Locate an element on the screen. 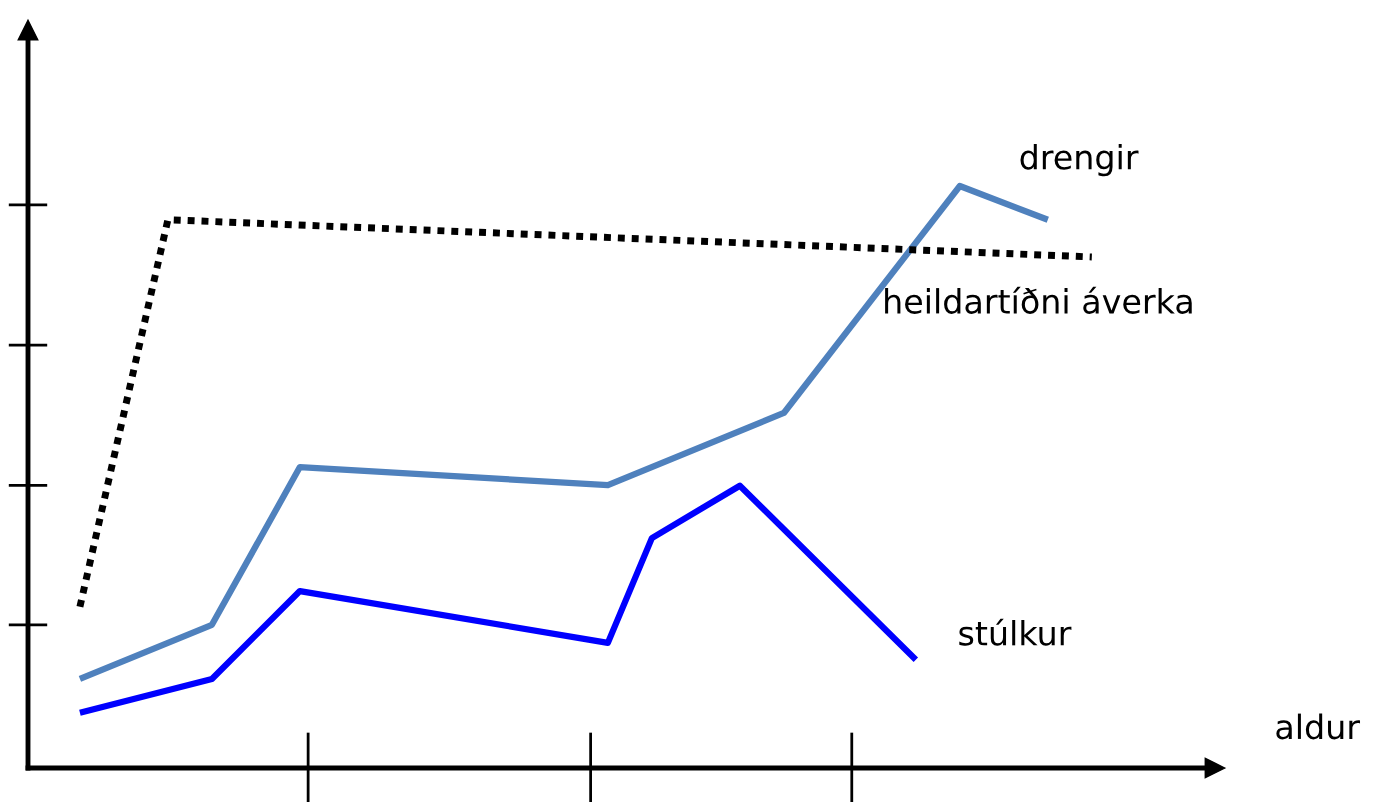 This screenshot has height=802, width=1395. series-label: drengir is located at coordinates (1079, 160).